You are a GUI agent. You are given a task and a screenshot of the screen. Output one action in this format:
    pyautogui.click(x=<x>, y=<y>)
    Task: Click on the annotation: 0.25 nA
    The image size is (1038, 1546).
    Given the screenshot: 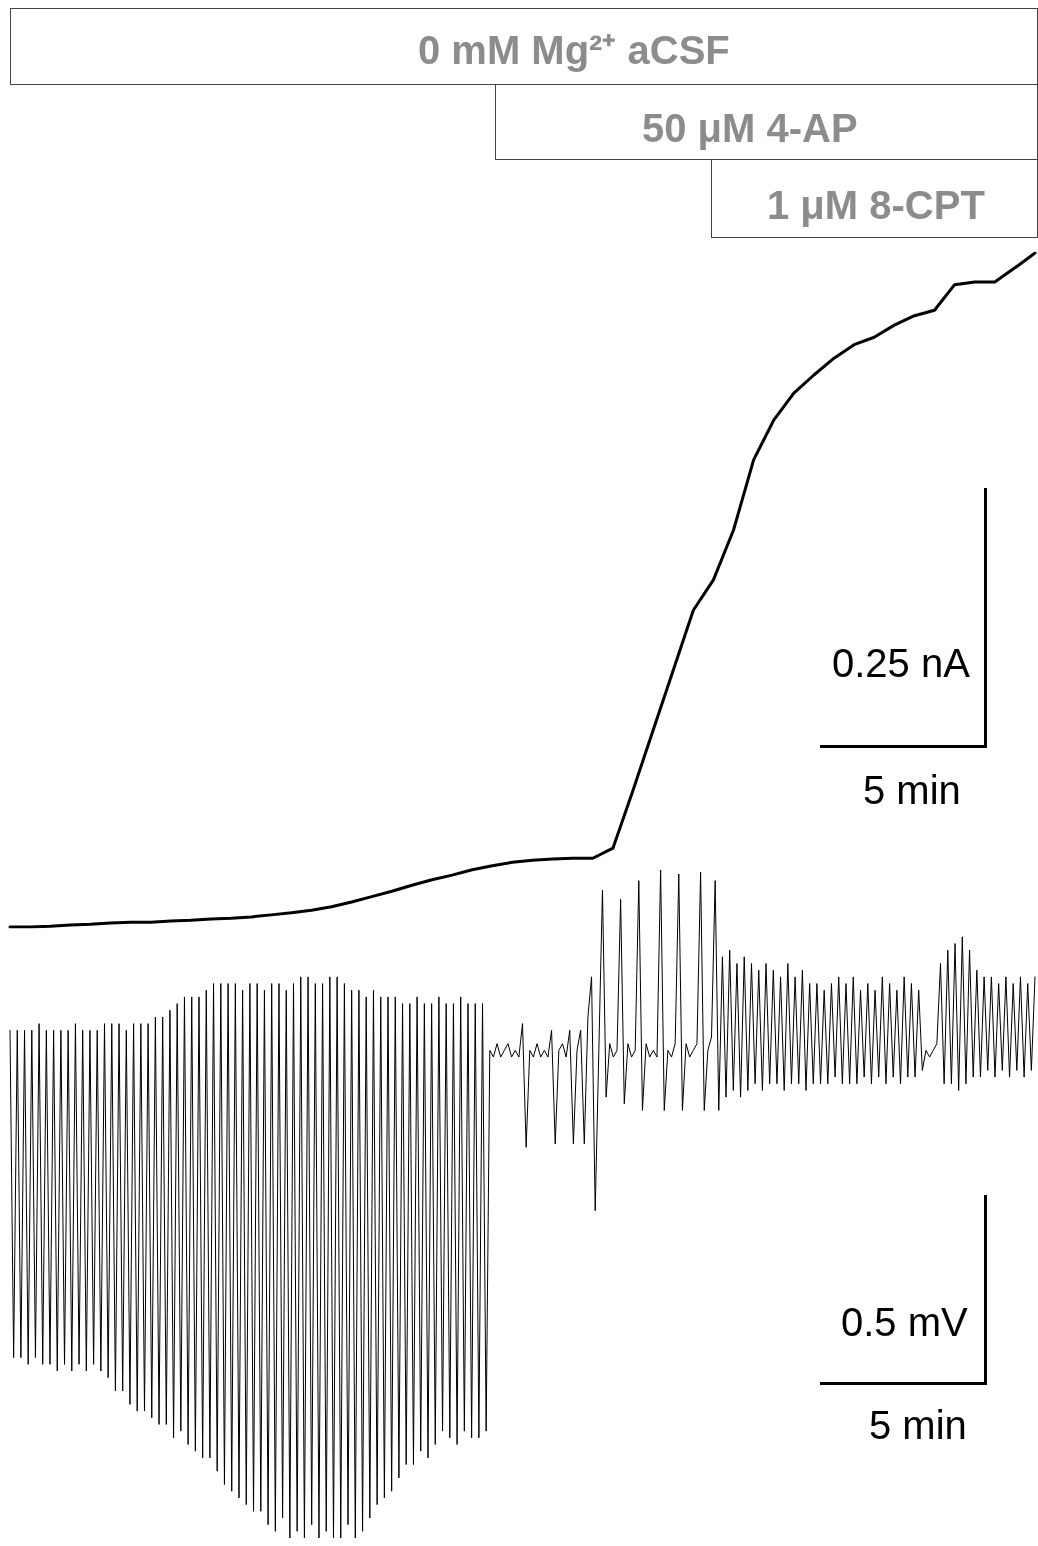 What is the action you would take?
    pyautogui.click(x=901, y=663)
    